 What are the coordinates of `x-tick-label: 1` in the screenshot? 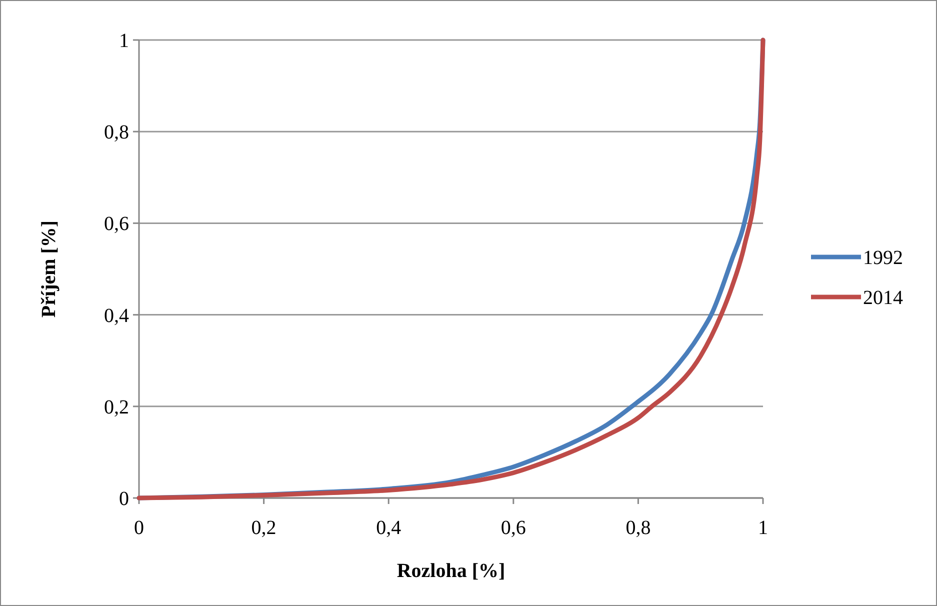 It's located at (763, 528).